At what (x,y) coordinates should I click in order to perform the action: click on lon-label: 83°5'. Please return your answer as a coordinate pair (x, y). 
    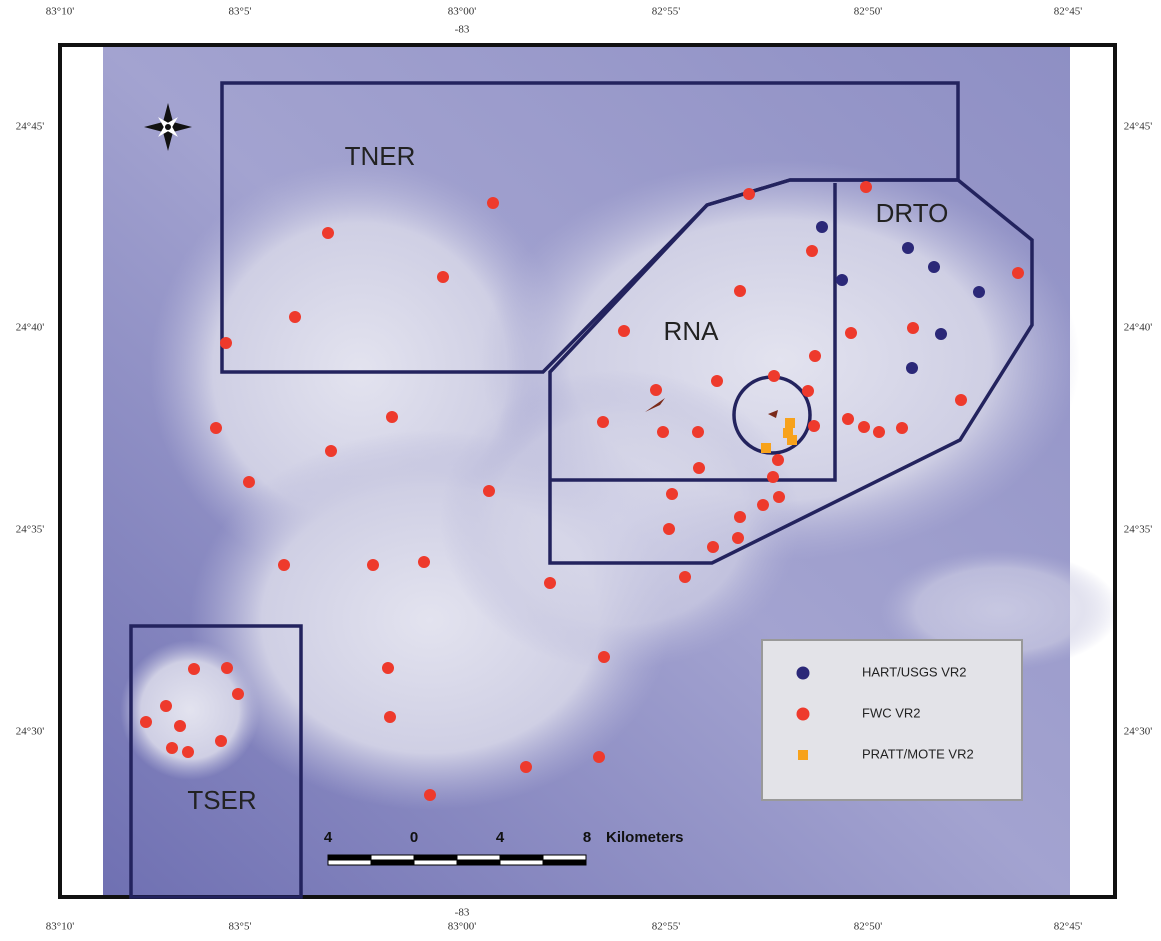
    Looking at the image, I should click on (240, 927).